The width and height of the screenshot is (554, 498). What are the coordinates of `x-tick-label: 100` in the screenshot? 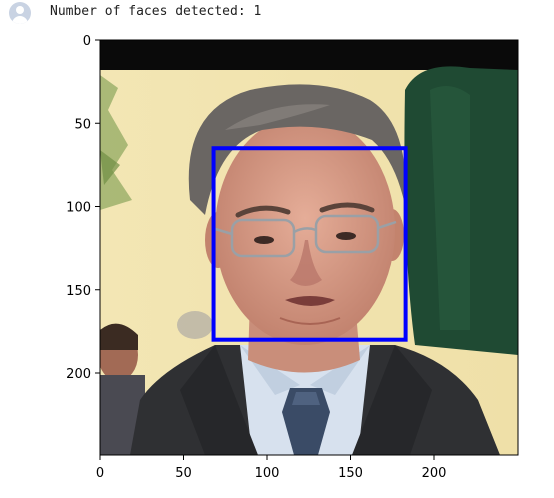 It's located at (267, 473).